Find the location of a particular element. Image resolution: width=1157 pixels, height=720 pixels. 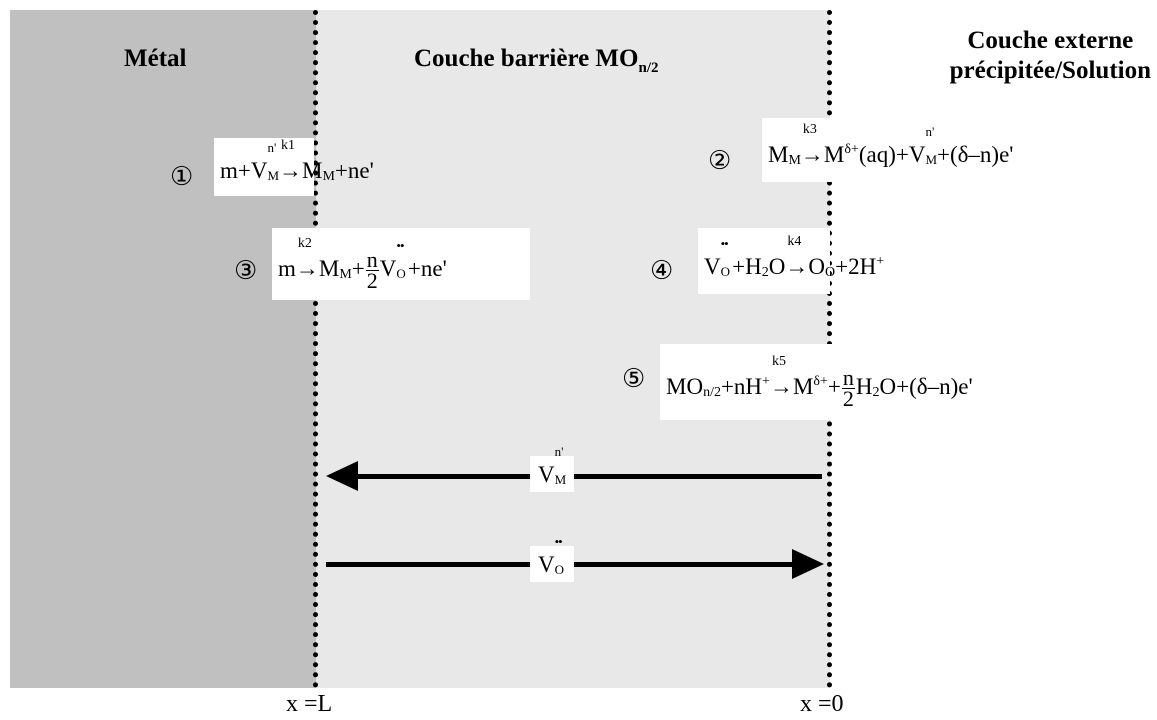

reaction-2-equation: MM k3 →Mδ+(aq)+V n' M +(δ–n)e' is located at coordinates (954, 150).